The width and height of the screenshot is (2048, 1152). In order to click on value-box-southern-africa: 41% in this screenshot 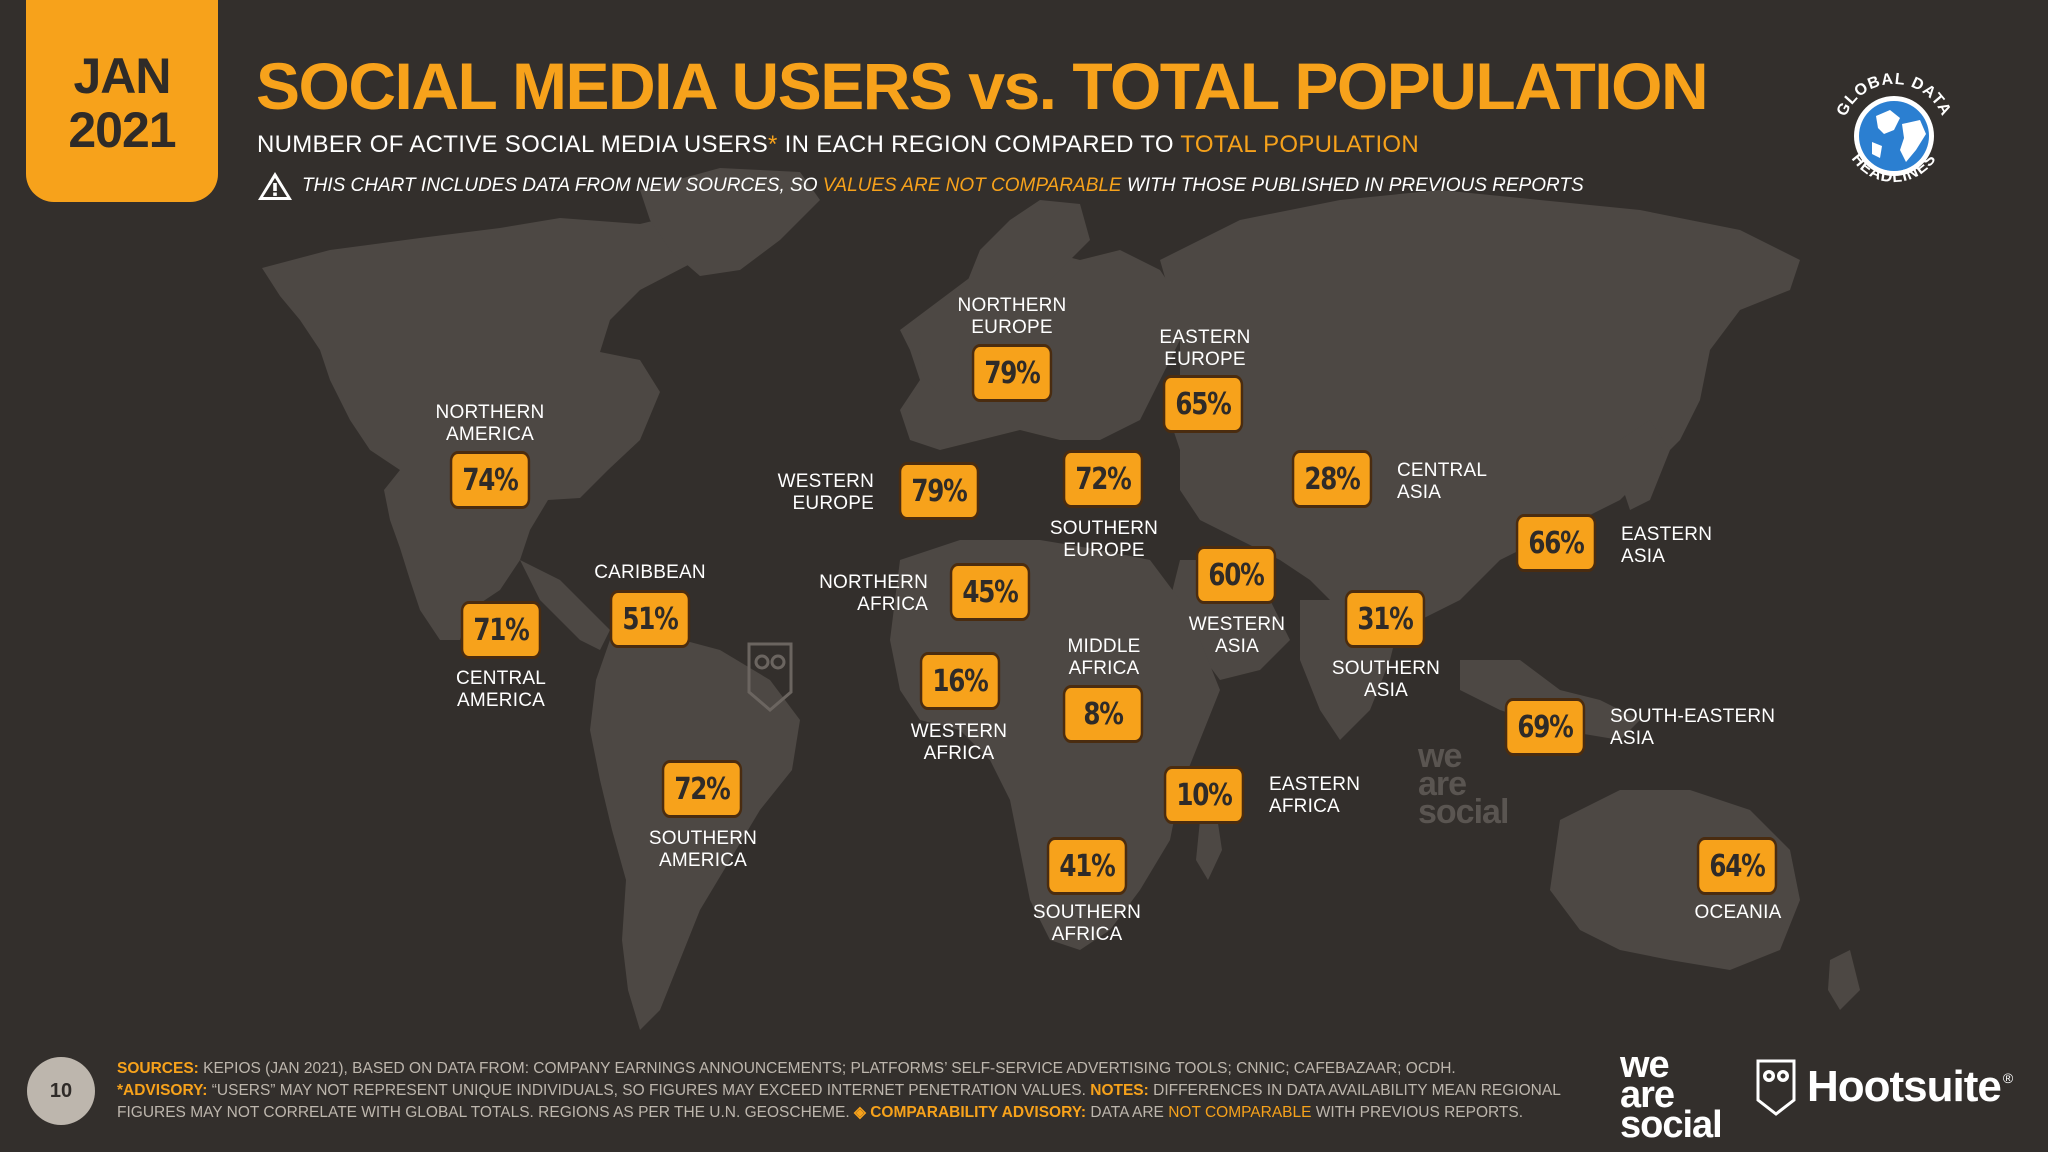, I will do `click(1087, 866)`.